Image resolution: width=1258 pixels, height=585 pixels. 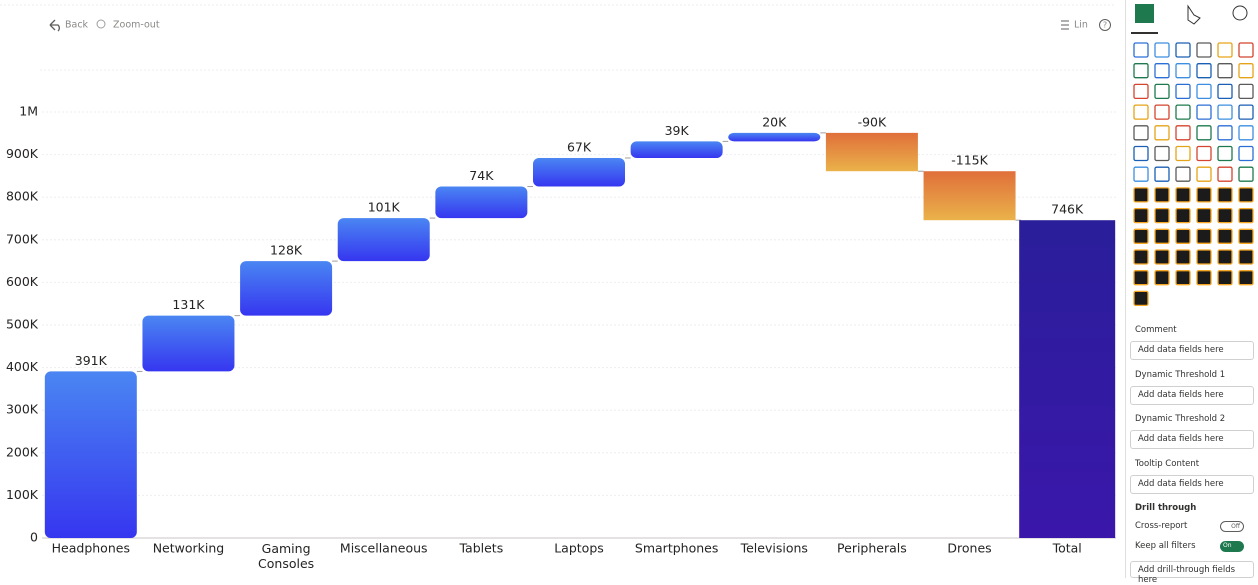 What do you see at coordinates (1232, 526) in the screenshot?
I see `toggle: Off` at bounding box center [1232, 526].